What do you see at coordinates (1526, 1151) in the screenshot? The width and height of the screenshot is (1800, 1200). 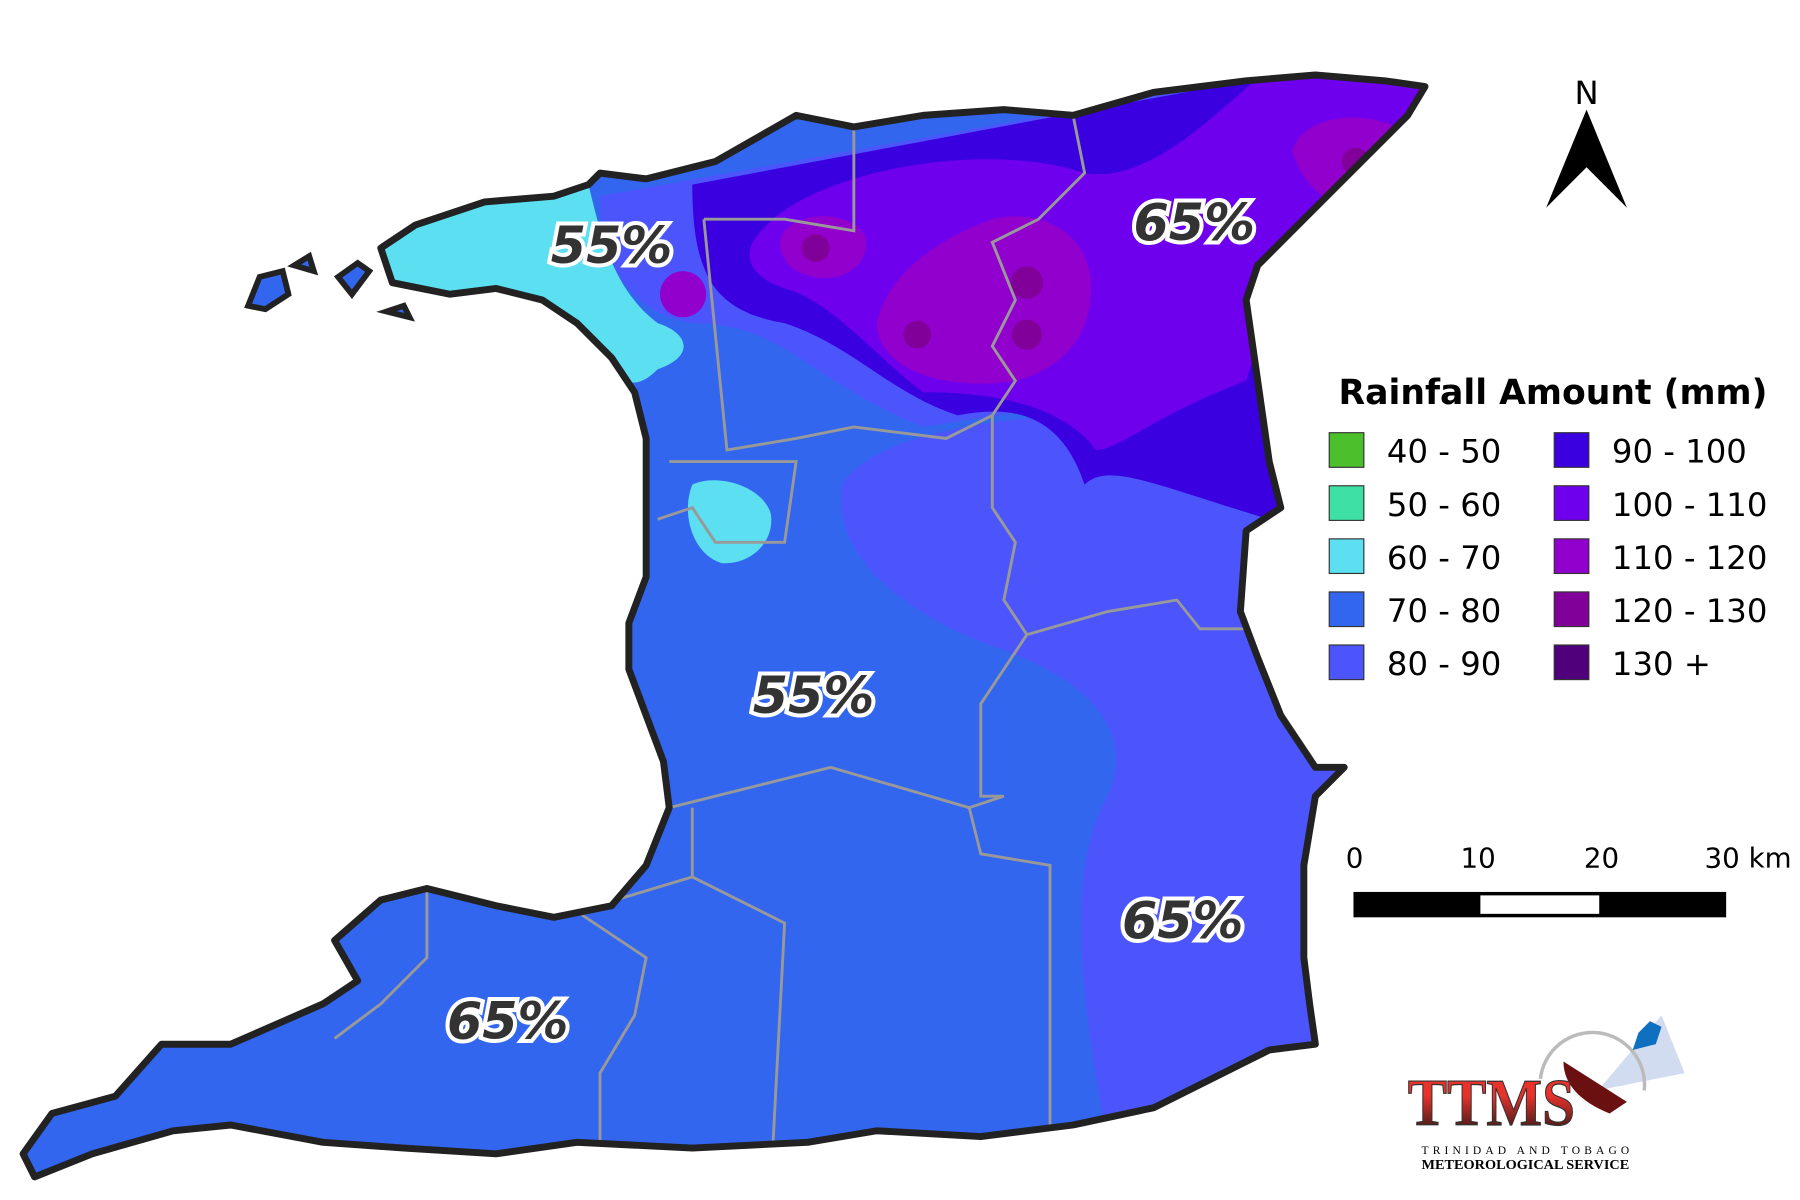 I see `logo-line1: TRINIDAD AND TOBAGO` at bounding box center [1526, 1151].